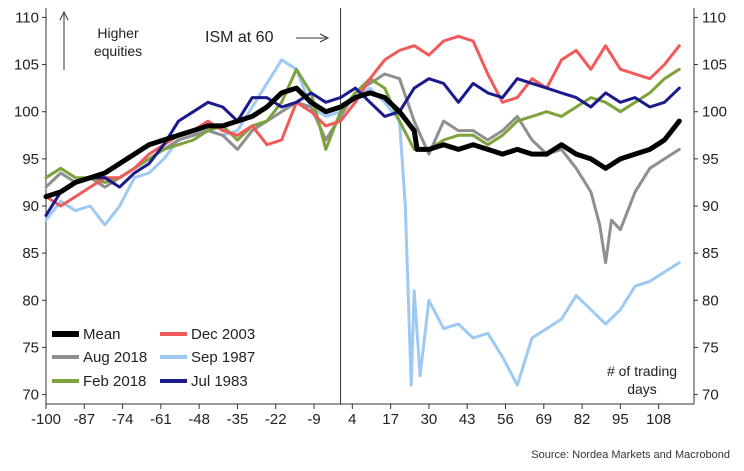 Image resolution: width=744 pixels, height=471 pixels. What do you see at coordinates (276, 419) in the screenshot?
I see `x-tick-label: -22` at bounding box center [276, 419].